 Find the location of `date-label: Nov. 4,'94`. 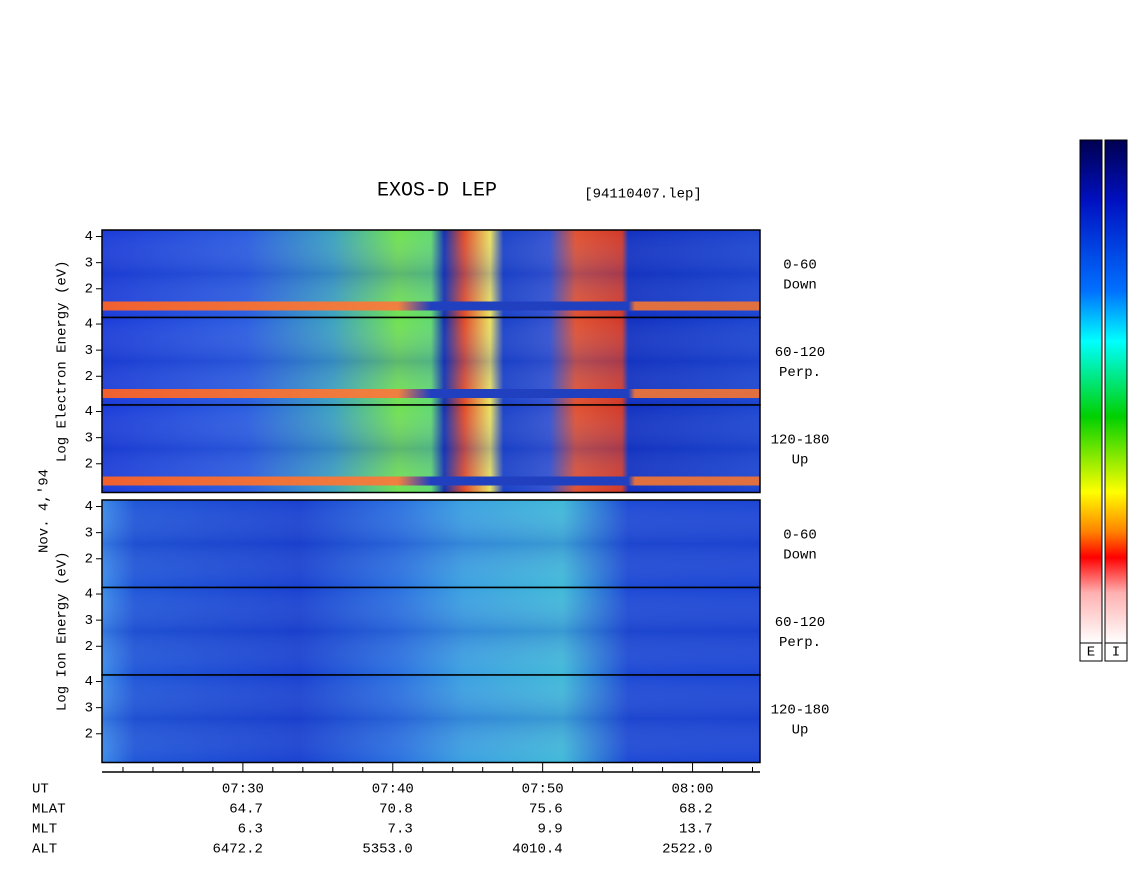

date-label: Nov. 4,'94 is located at coordinates (45, 511).